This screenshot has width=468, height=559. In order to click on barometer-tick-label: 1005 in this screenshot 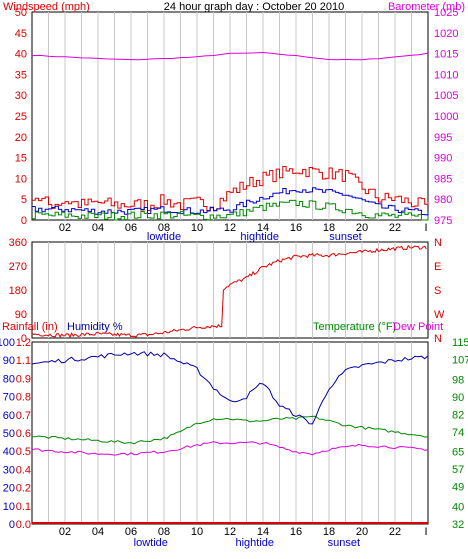, I will do `click(446, 96)`.